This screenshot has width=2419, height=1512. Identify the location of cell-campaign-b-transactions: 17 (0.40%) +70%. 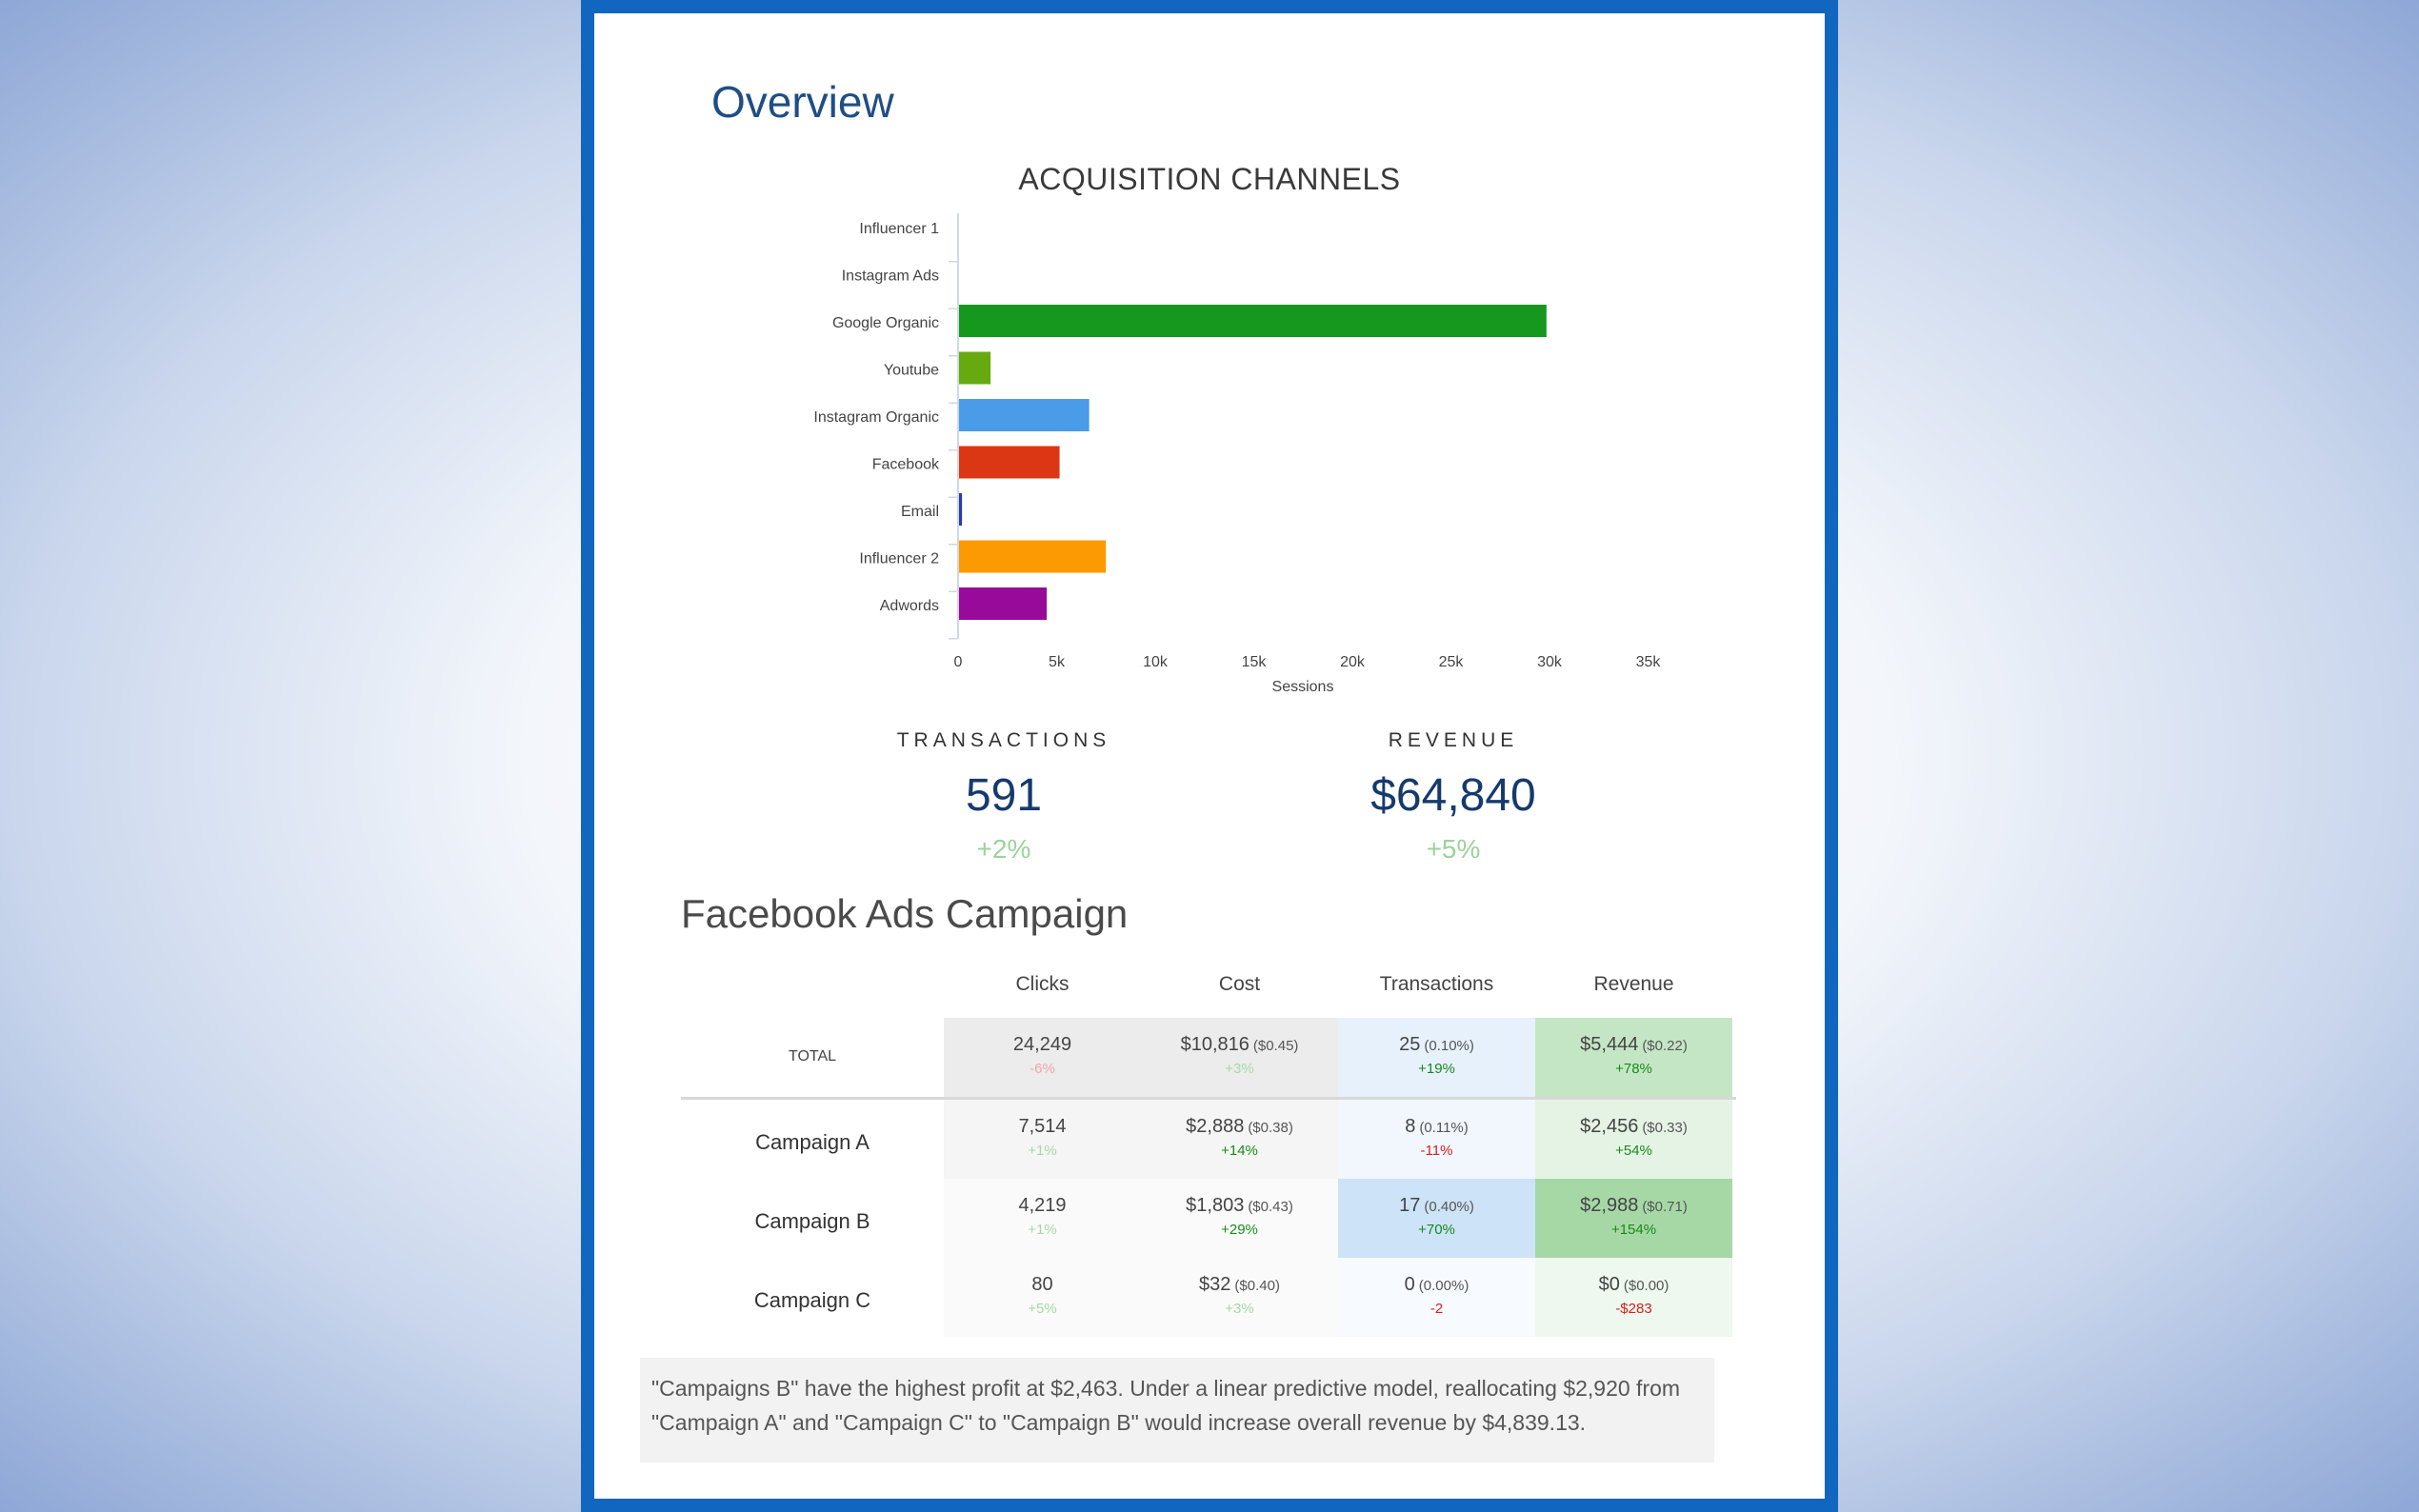
(1436, 1218).